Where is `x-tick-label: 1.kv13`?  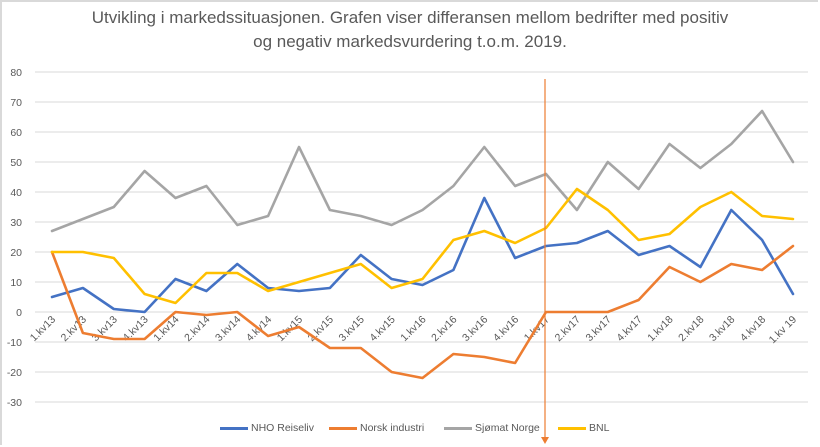 x-tick-label: 1.kv13 is located at coordinates (43, 329).